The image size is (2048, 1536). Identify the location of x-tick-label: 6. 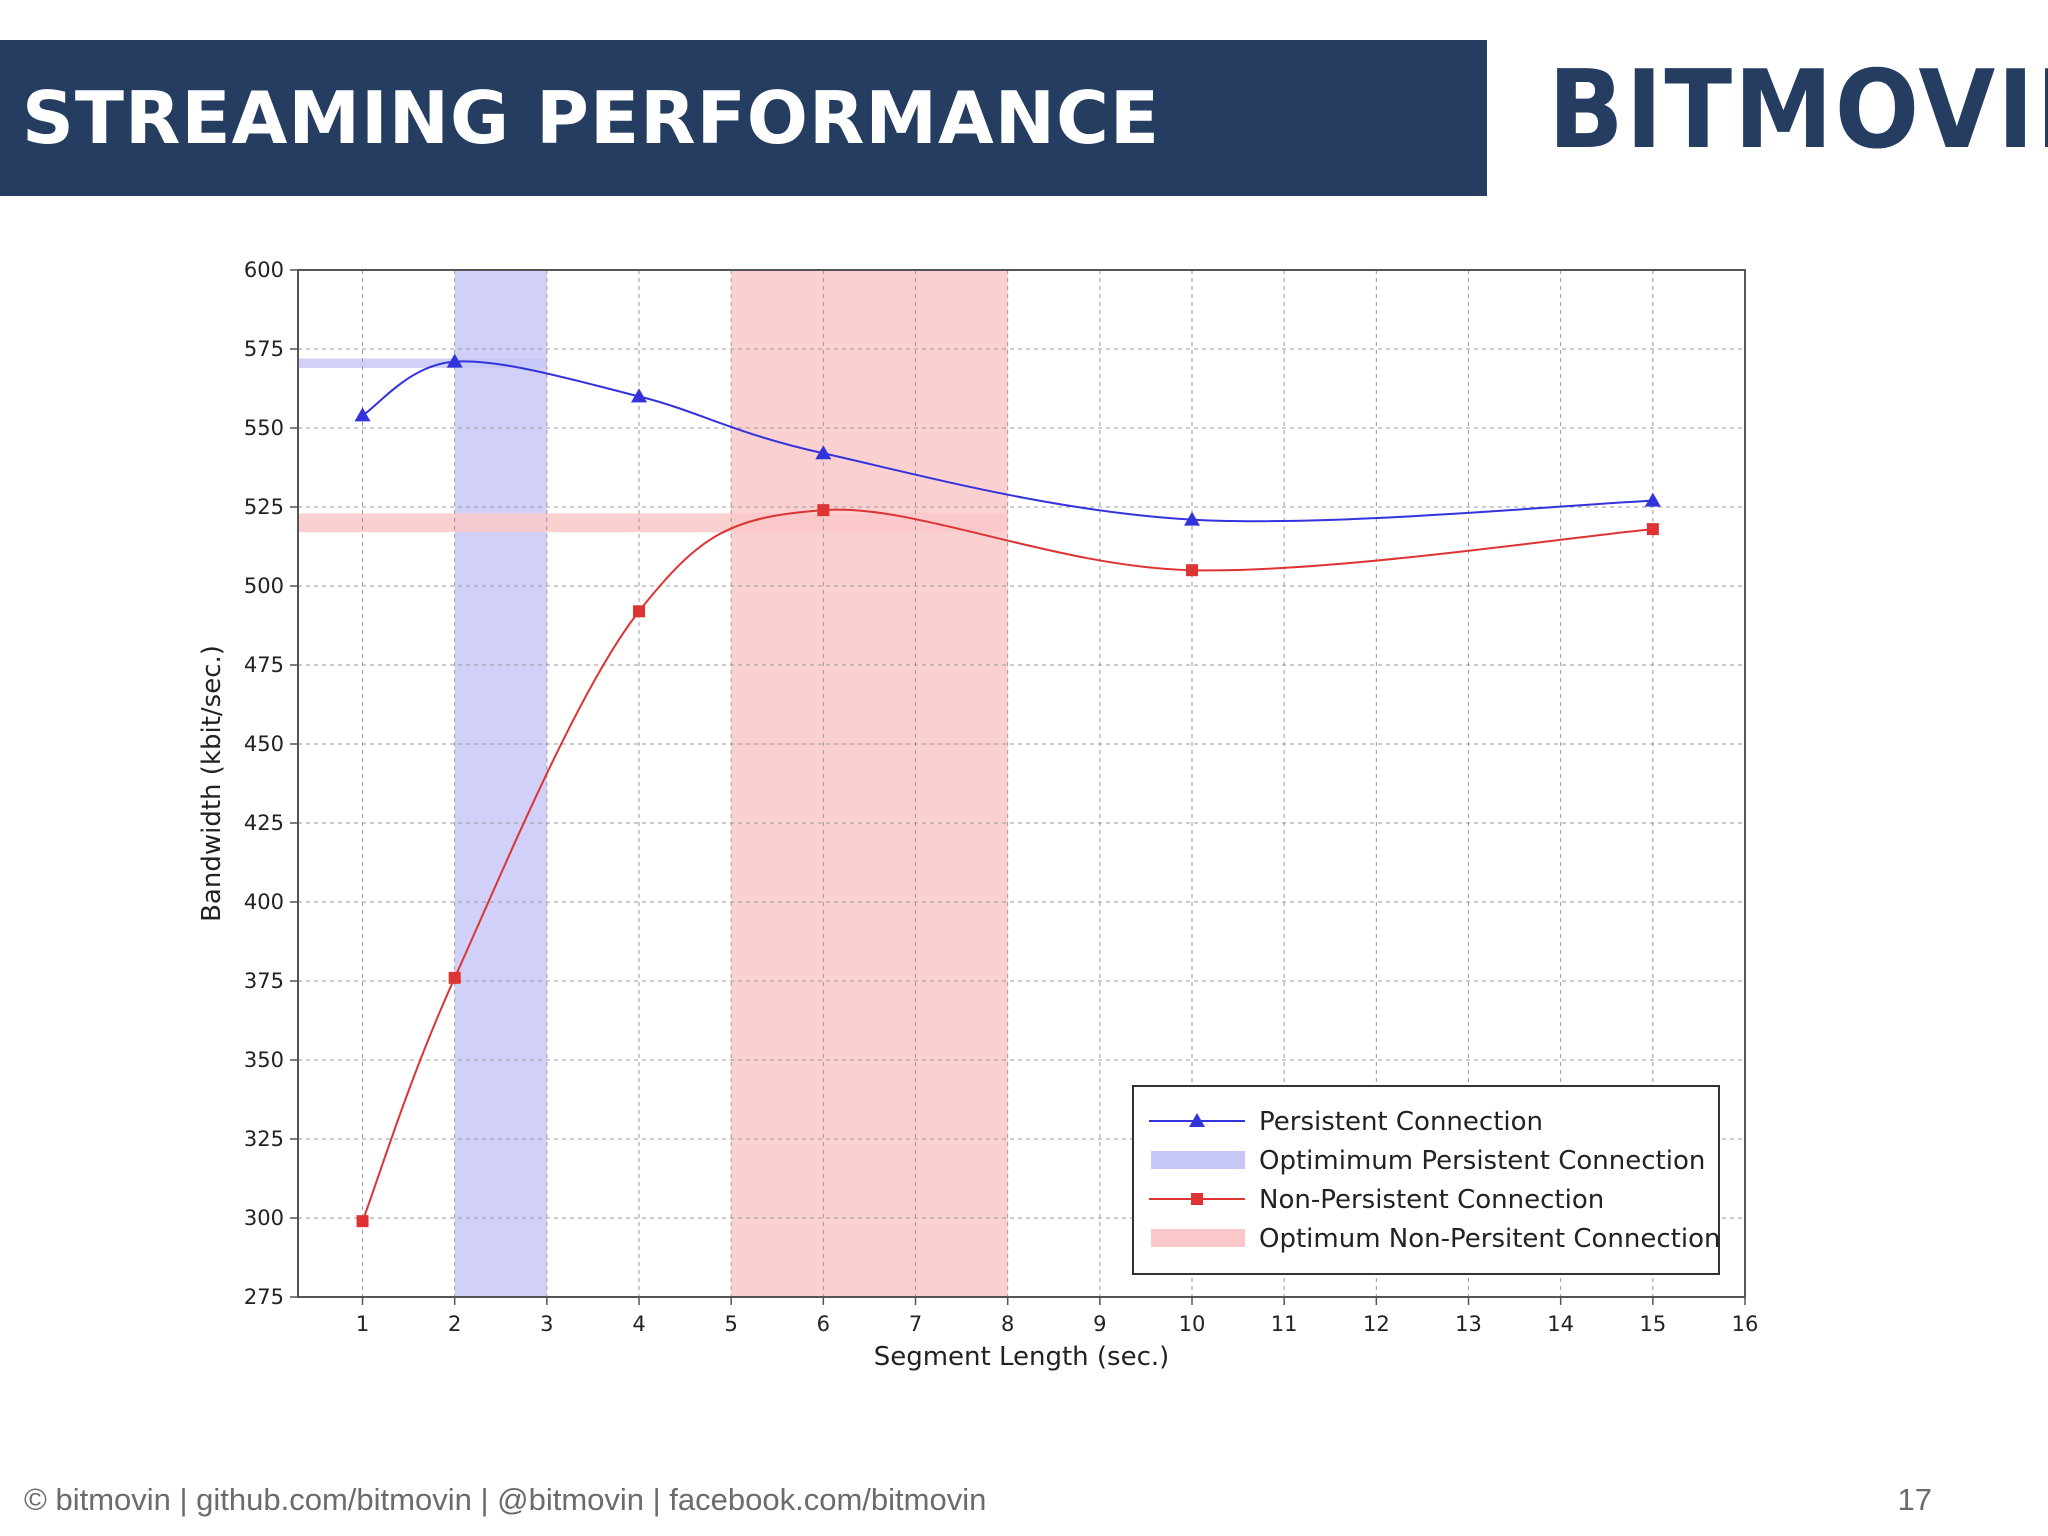
(823, 1324).